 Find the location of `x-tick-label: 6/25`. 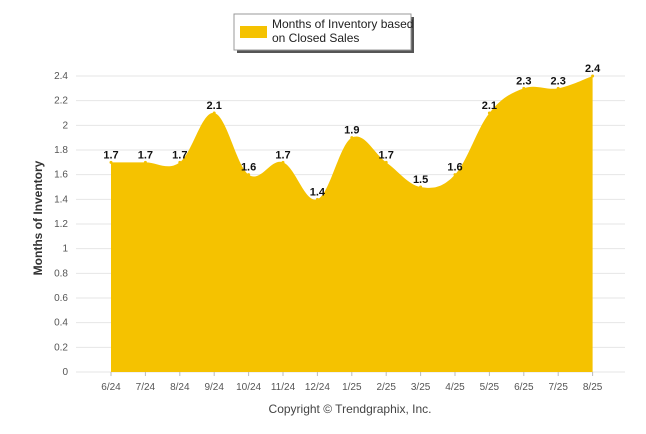

x-tick-label: 6/25 is located at coordinates (524, 387).